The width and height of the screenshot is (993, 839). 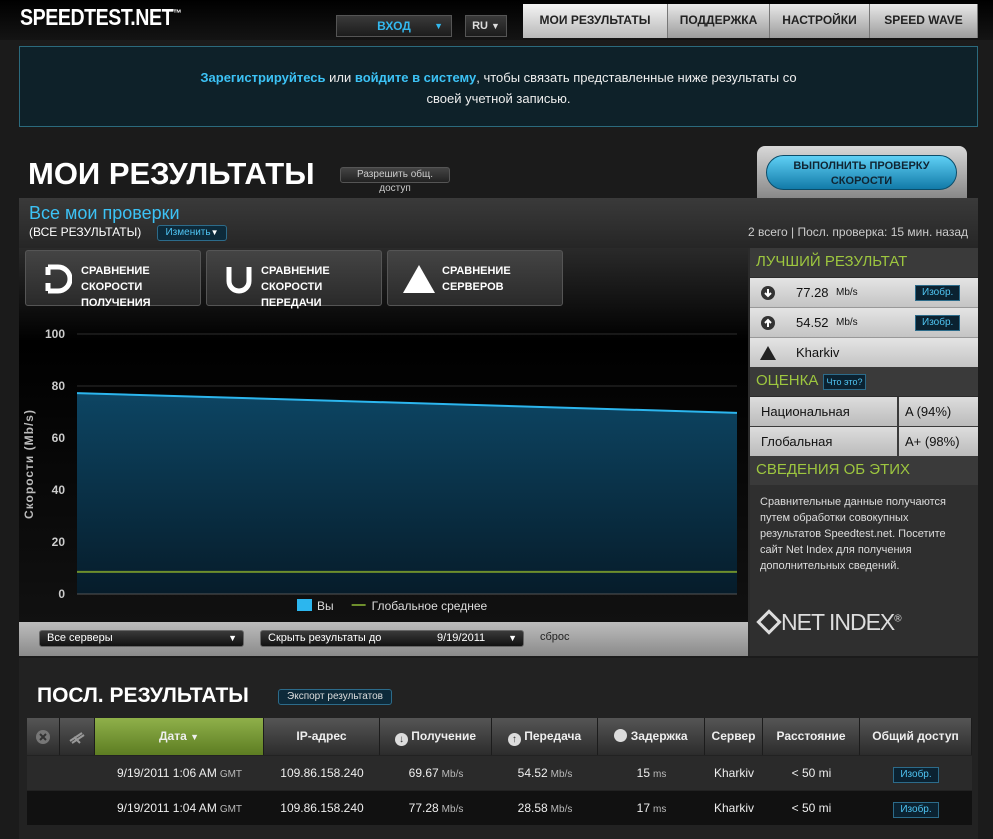 What do you see at coordinates (231, 809) in the screenshot?
I see `unit: GMT` at bounding box center [231, 809].